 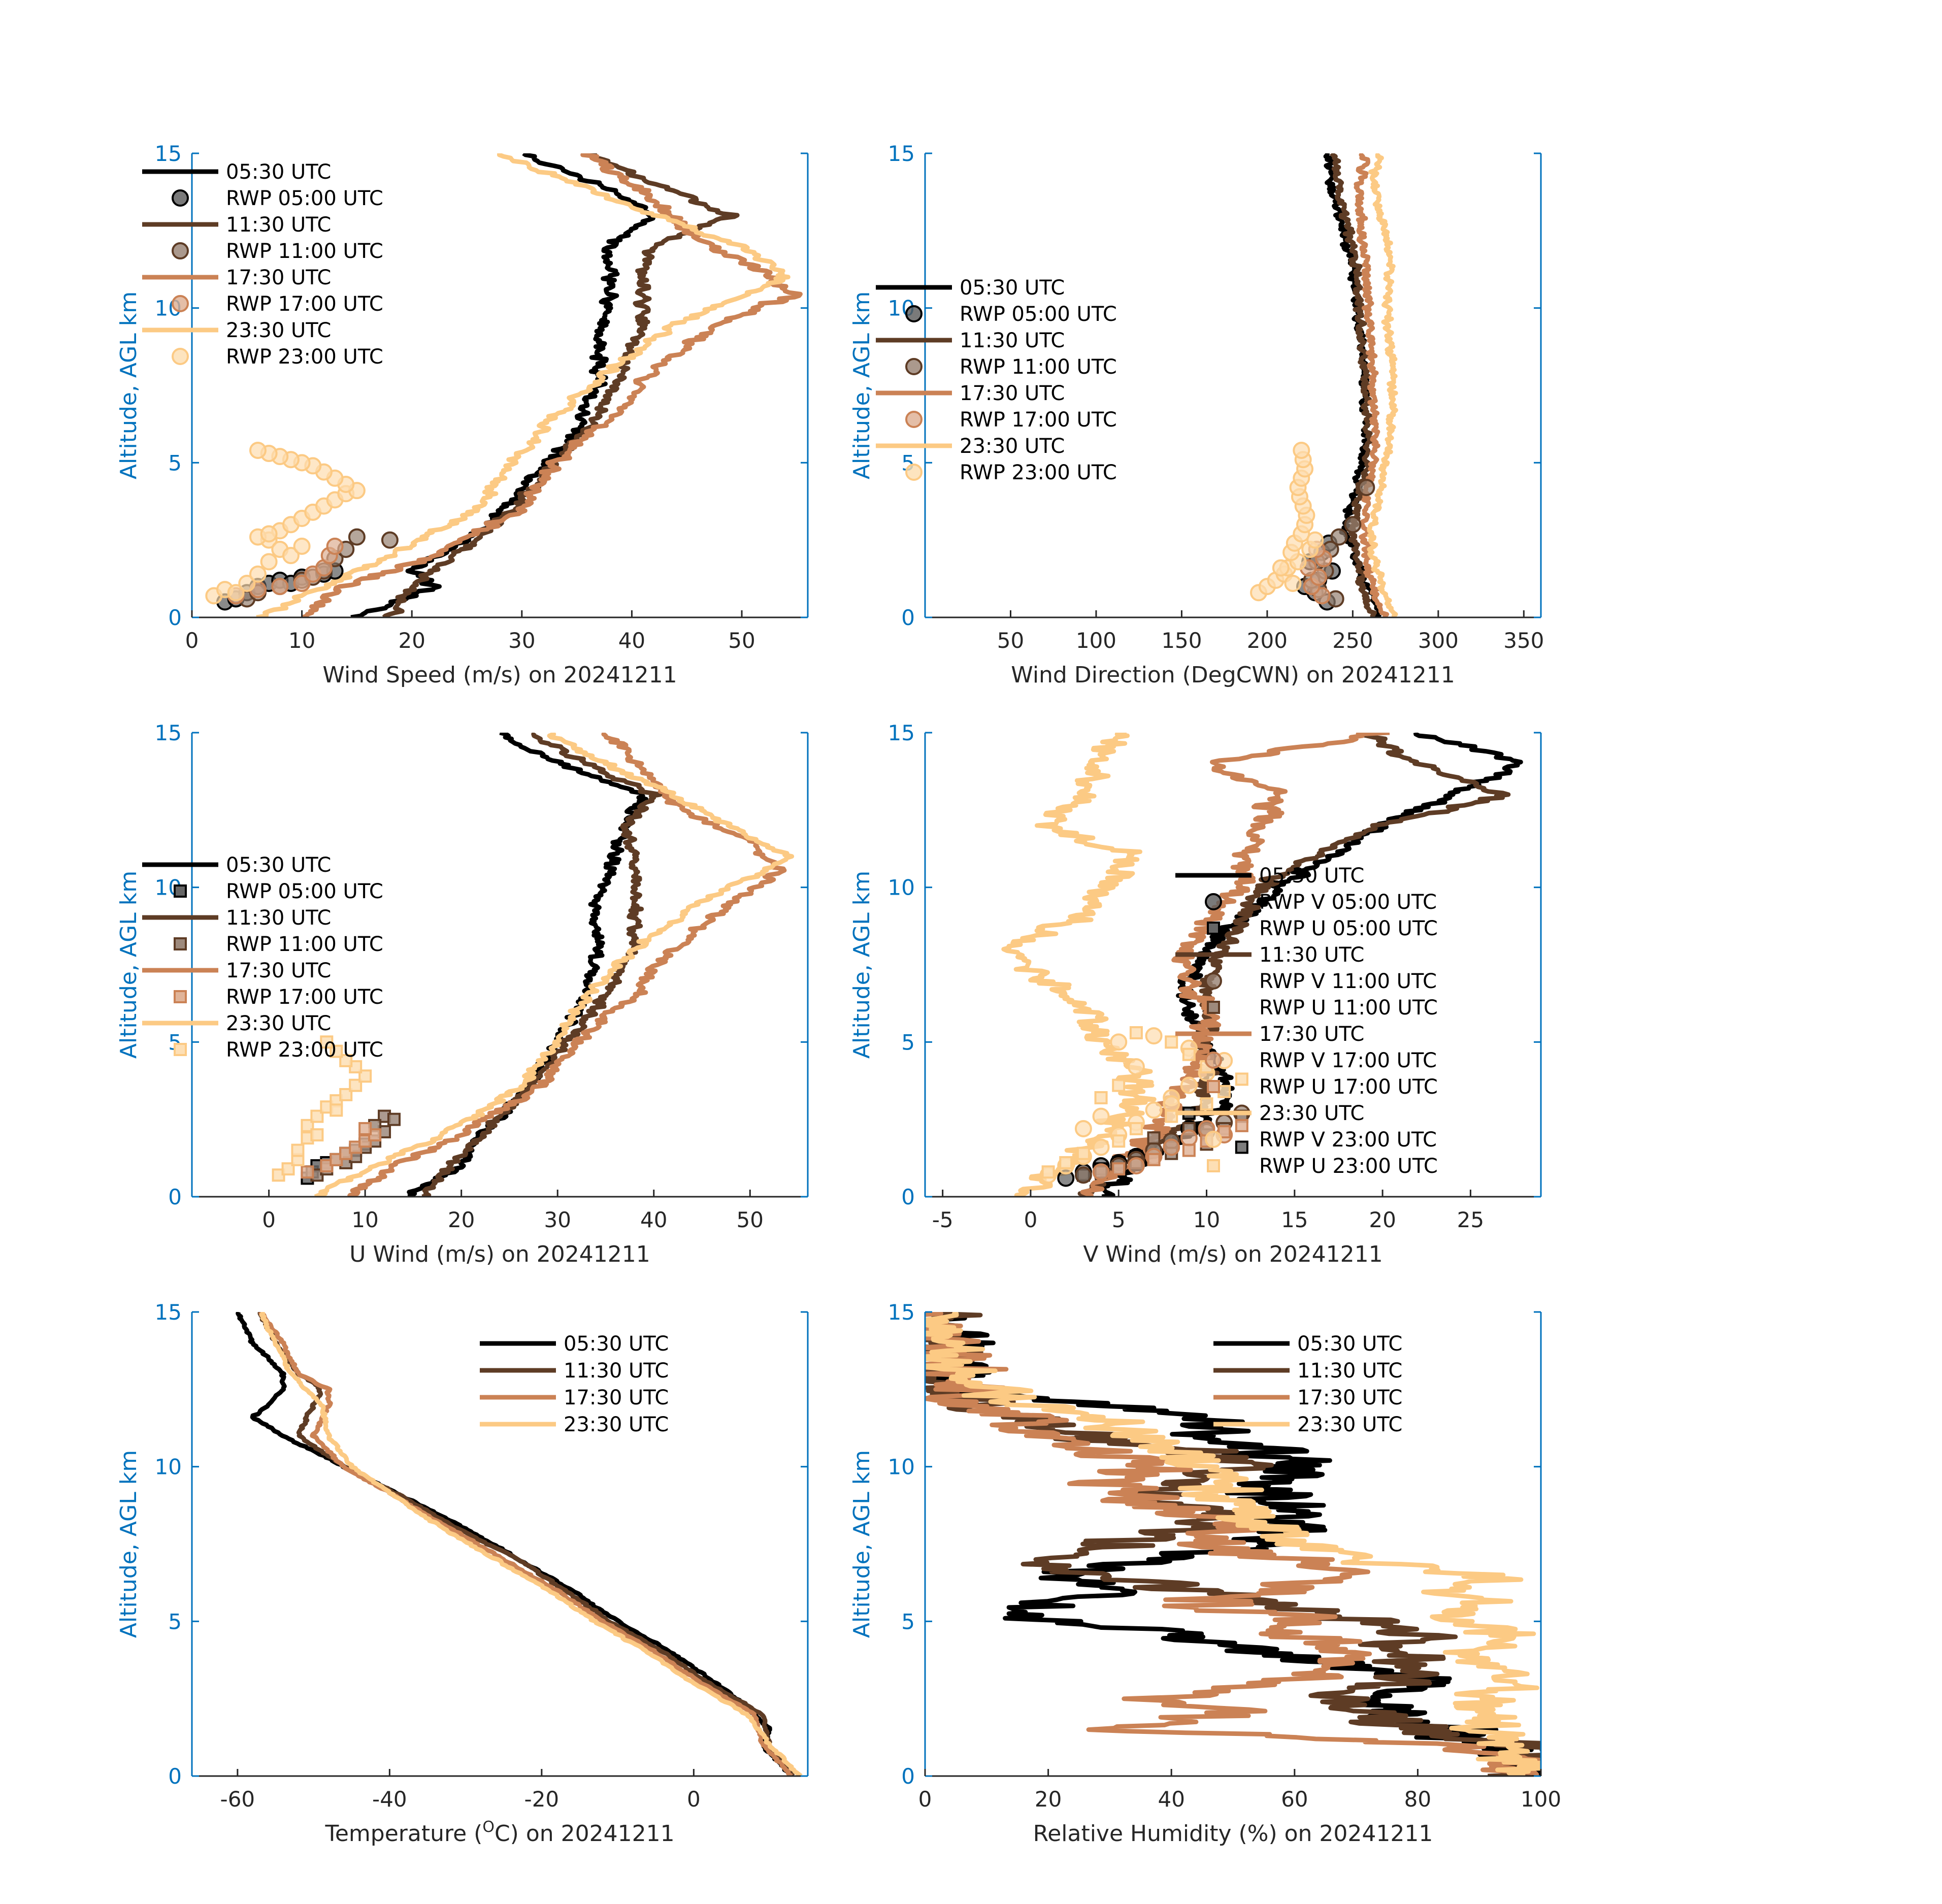 I want to click on legend-label: 23:30 UTC, so click(x=278, y=1024).